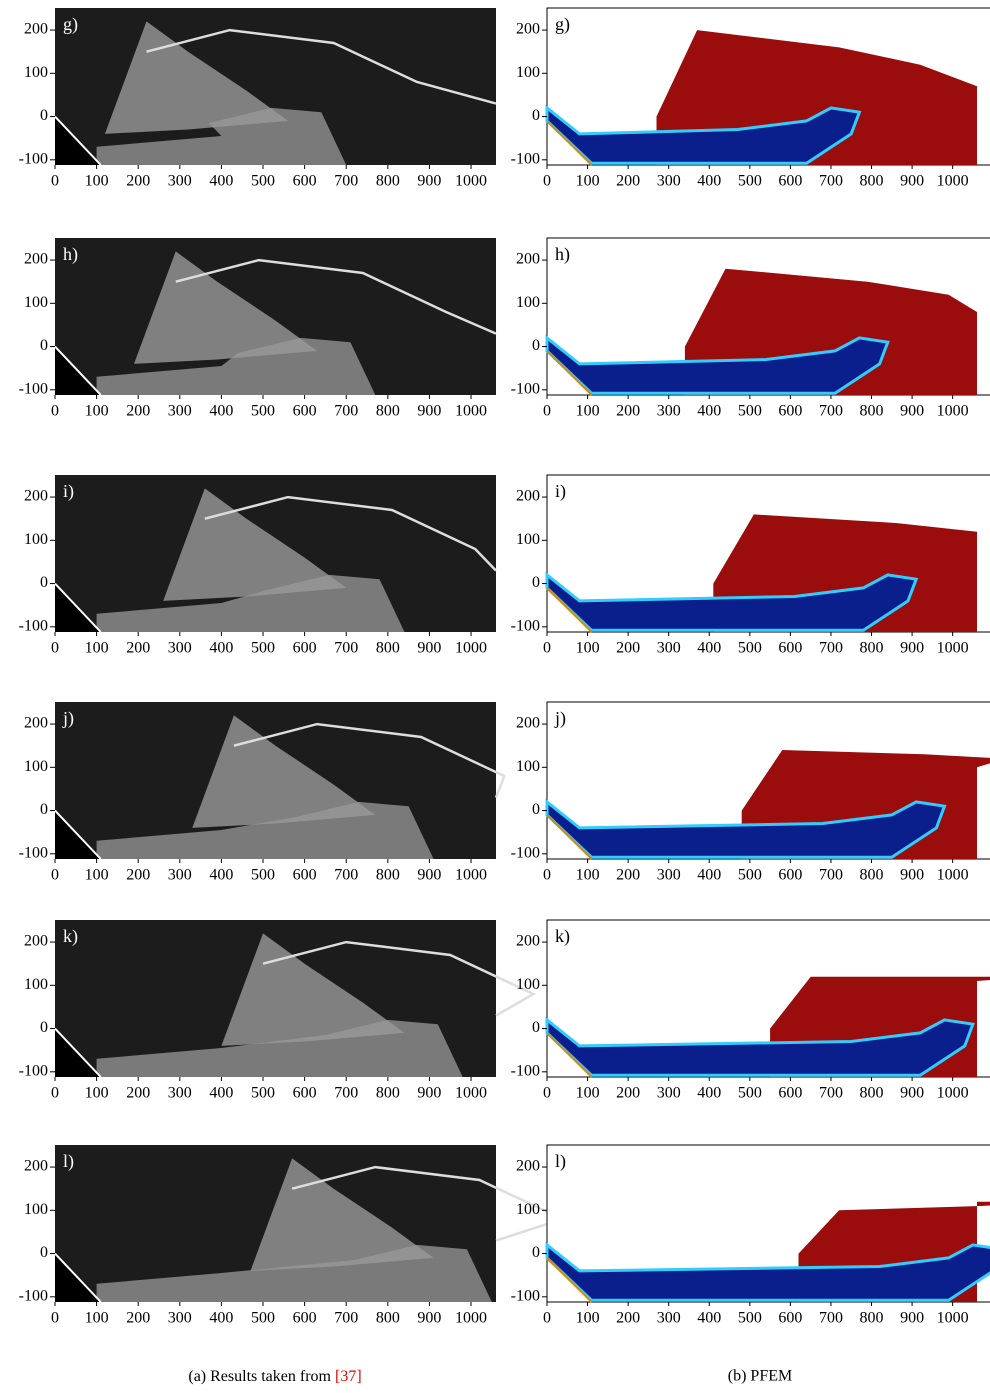 Image resolution: width=990 pixels, height=1393 pixels. Describe the element at coordinates (221, 136) in the screenshot. I see `sediment` at that location.